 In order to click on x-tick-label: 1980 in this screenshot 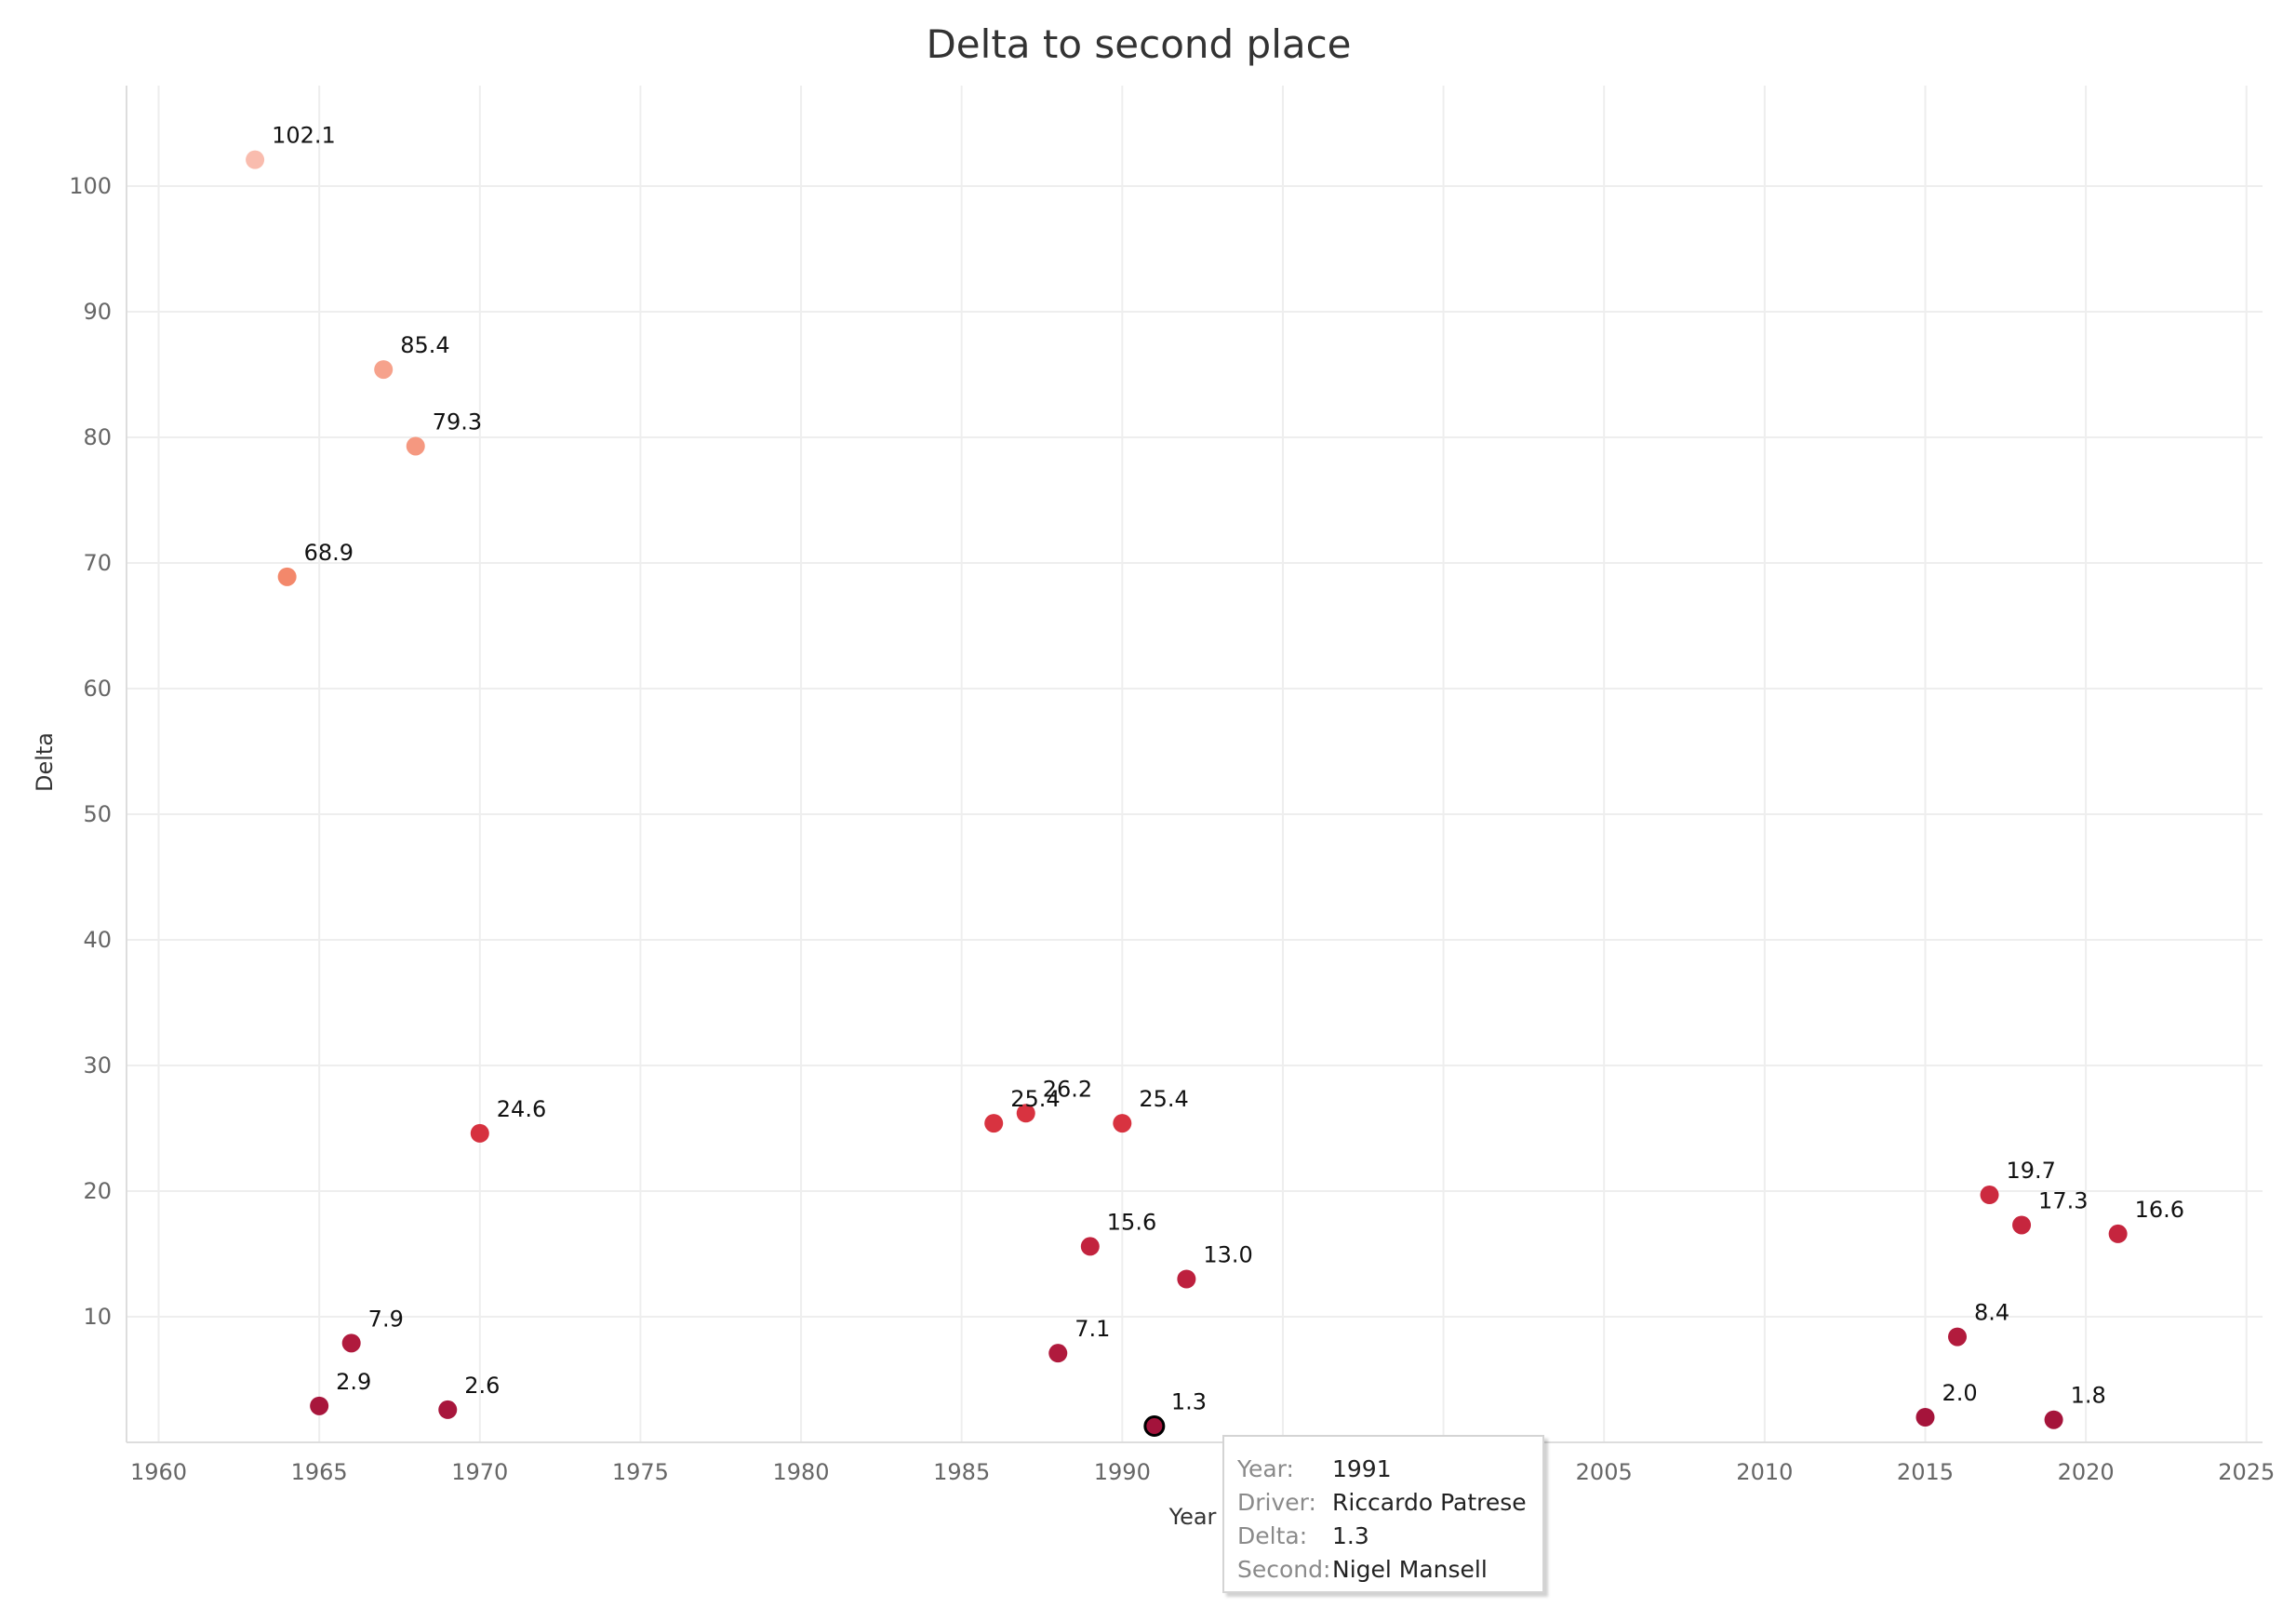, I will do `click(801, 1472)`.